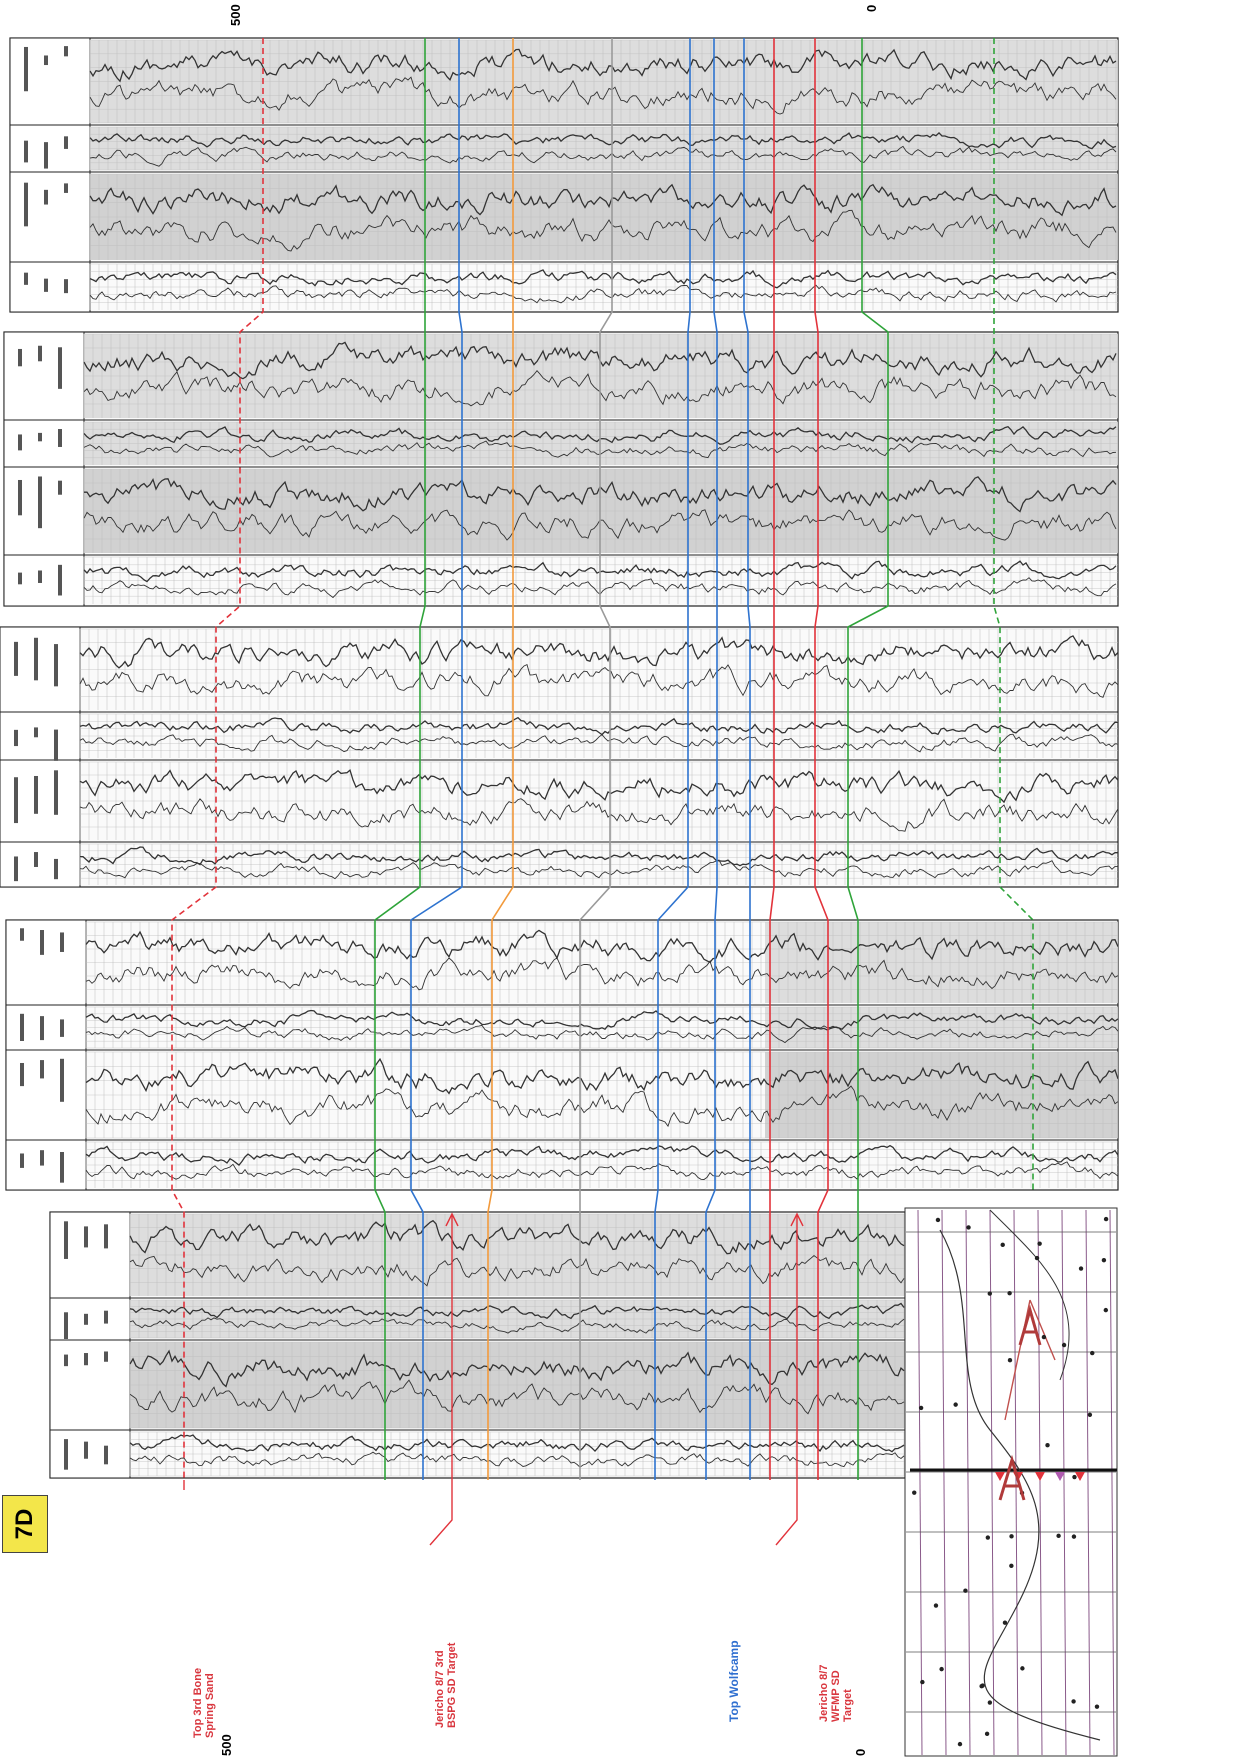 Image resolution: width=1254 pixels, height=1763 pixels. What do you see at coordinates (446, 1685) in the screenshot?
I see `label-jericho-3rd-bspg-target: Jericho 8/7 3rd BSPG SD Target` at bounding box center [446, 1685].